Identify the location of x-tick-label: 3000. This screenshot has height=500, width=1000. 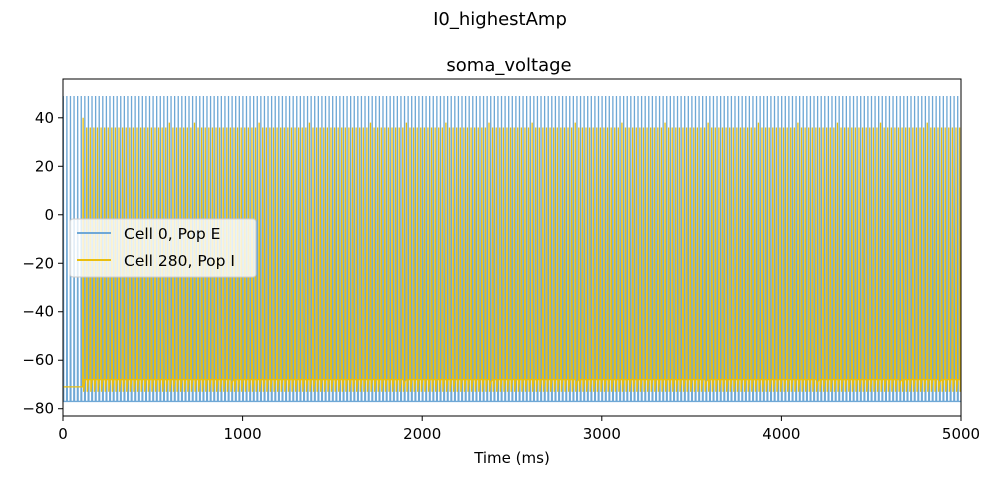
(602, 434).